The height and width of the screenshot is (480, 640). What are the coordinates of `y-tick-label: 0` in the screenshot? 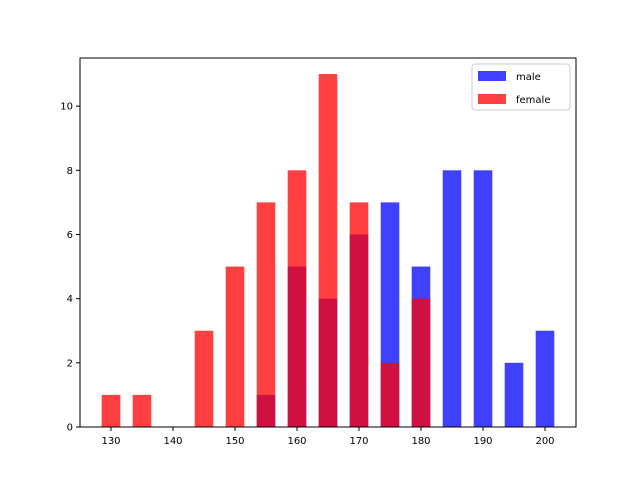 It's located at (70, 428).